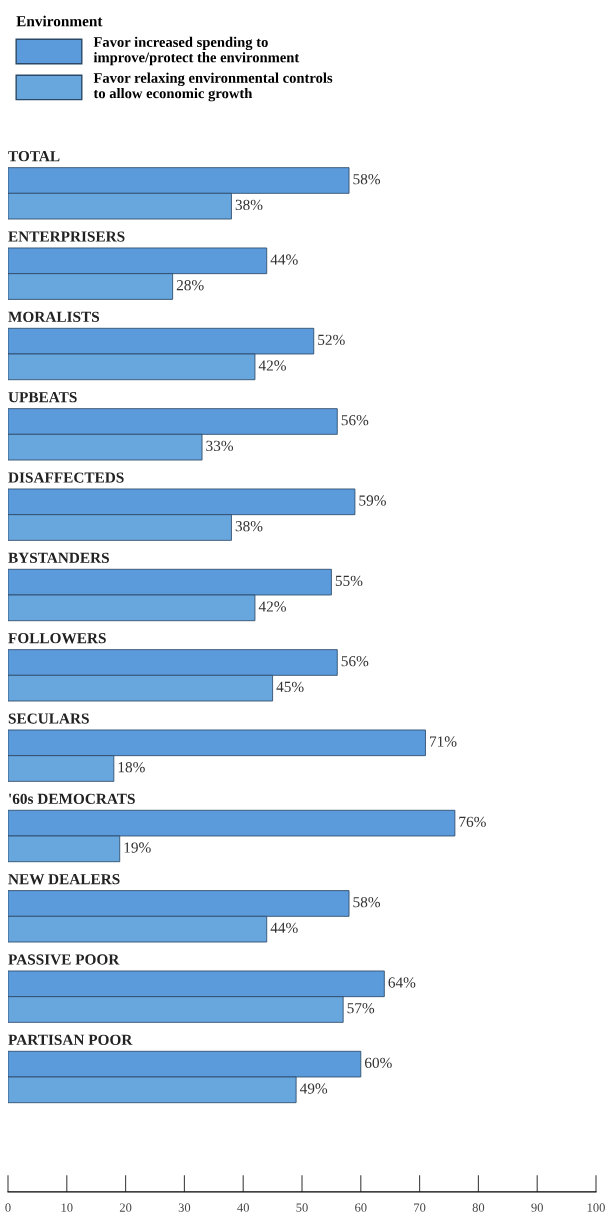  What do you see at coordinates (349, 581) in the screenshot?
I see `data-label: 55%` at bounding box center [349, 581].